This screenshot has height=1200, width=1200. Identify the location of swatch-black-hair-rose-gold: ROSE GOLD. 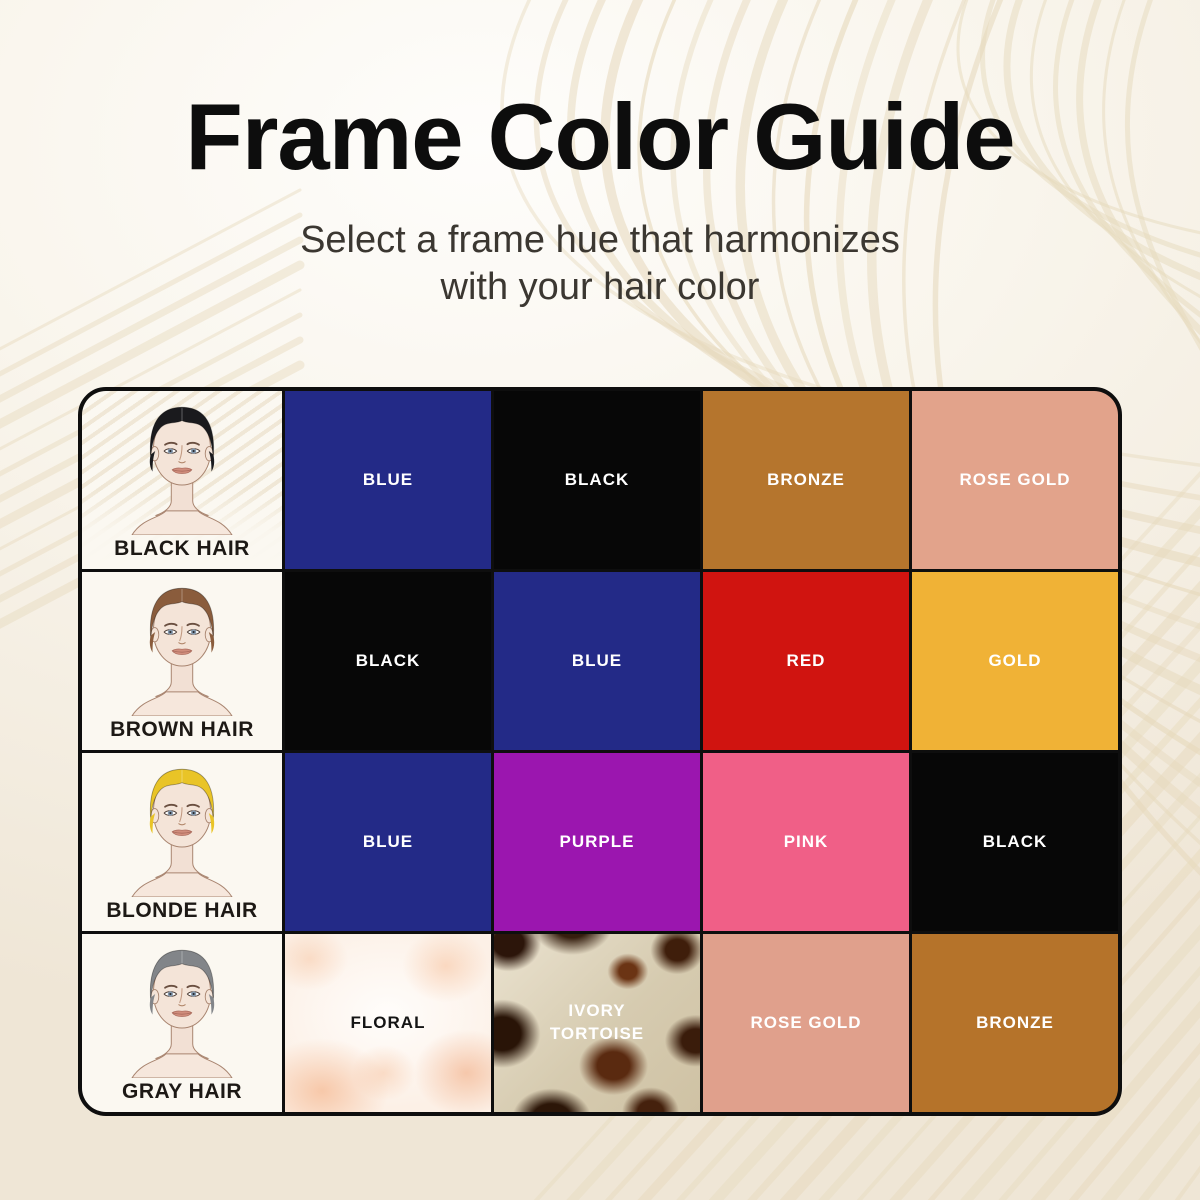
(1015, 480).